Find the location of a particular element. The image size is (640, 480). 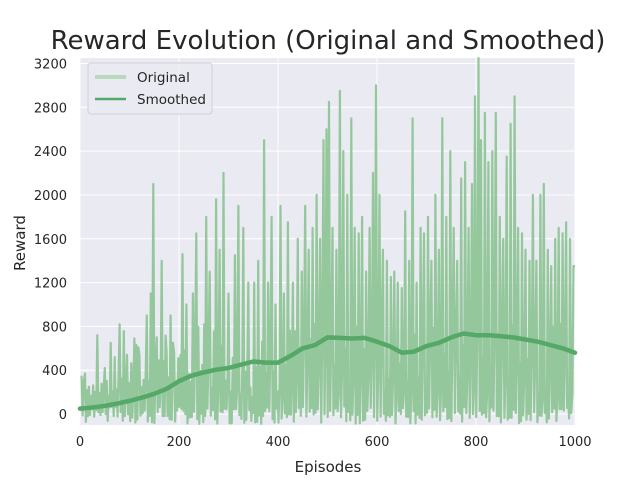

y-tick-label: 800 is located at coordinates (54, 327).